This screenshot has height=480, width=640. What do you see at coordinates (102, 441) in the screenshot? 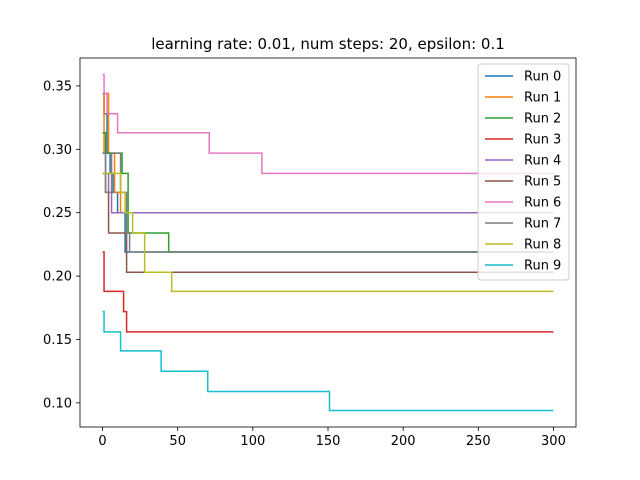
I see `x-tick-label: 0` at bounding box center [102, 441].